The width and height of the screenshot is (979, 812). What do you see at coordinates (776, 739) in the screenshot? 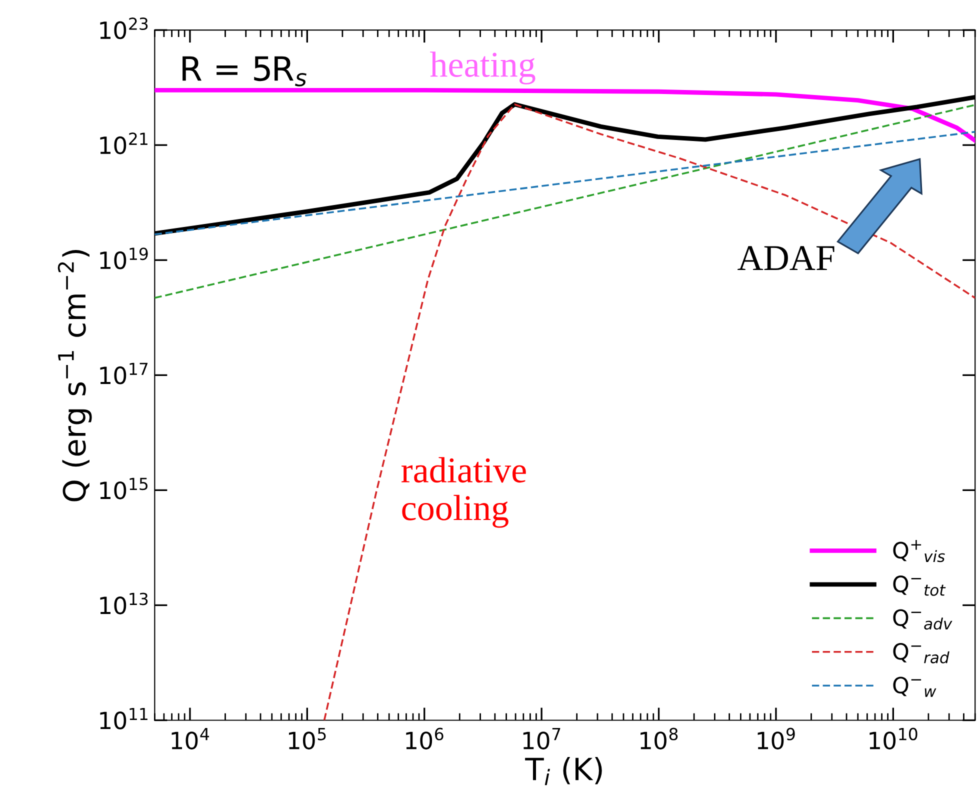
I see `x-tick-label: 10$^{9}$` at bounding box center [776, 739].